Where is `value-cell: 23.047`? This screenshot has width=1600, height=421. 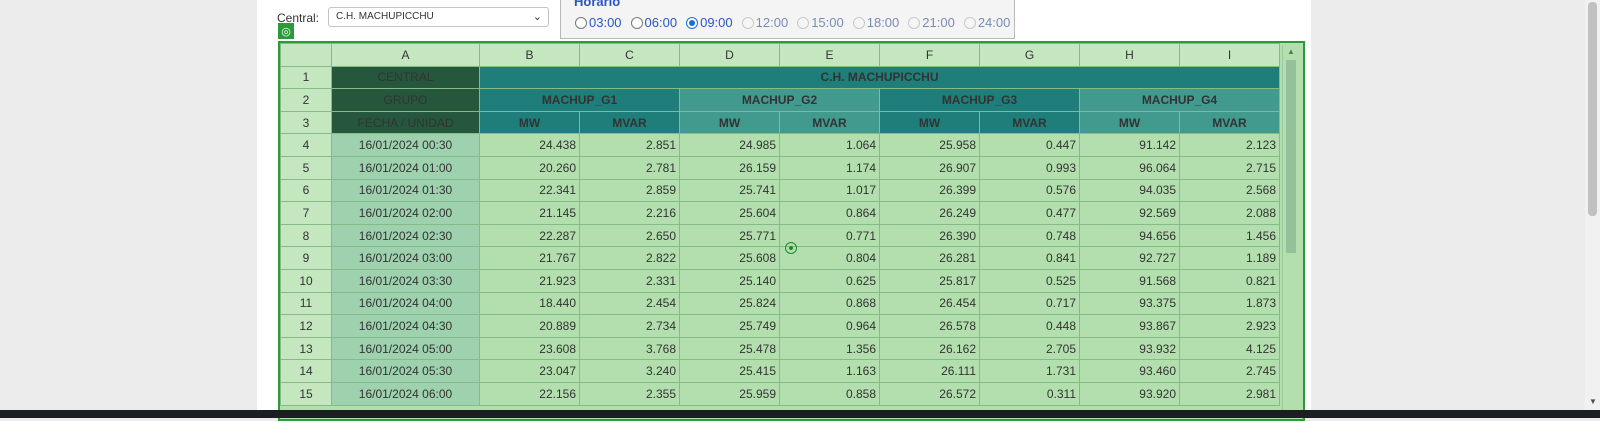
value-cell: 23.047 is located at coordinates (529, 371).